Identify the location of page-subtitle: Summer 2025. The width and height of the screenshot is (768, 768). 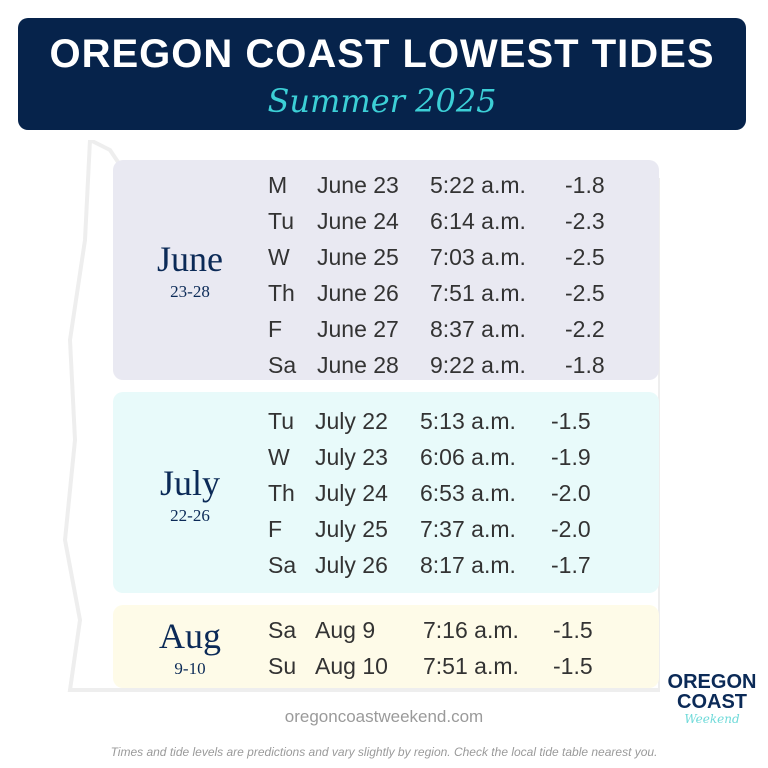
(382, 101).